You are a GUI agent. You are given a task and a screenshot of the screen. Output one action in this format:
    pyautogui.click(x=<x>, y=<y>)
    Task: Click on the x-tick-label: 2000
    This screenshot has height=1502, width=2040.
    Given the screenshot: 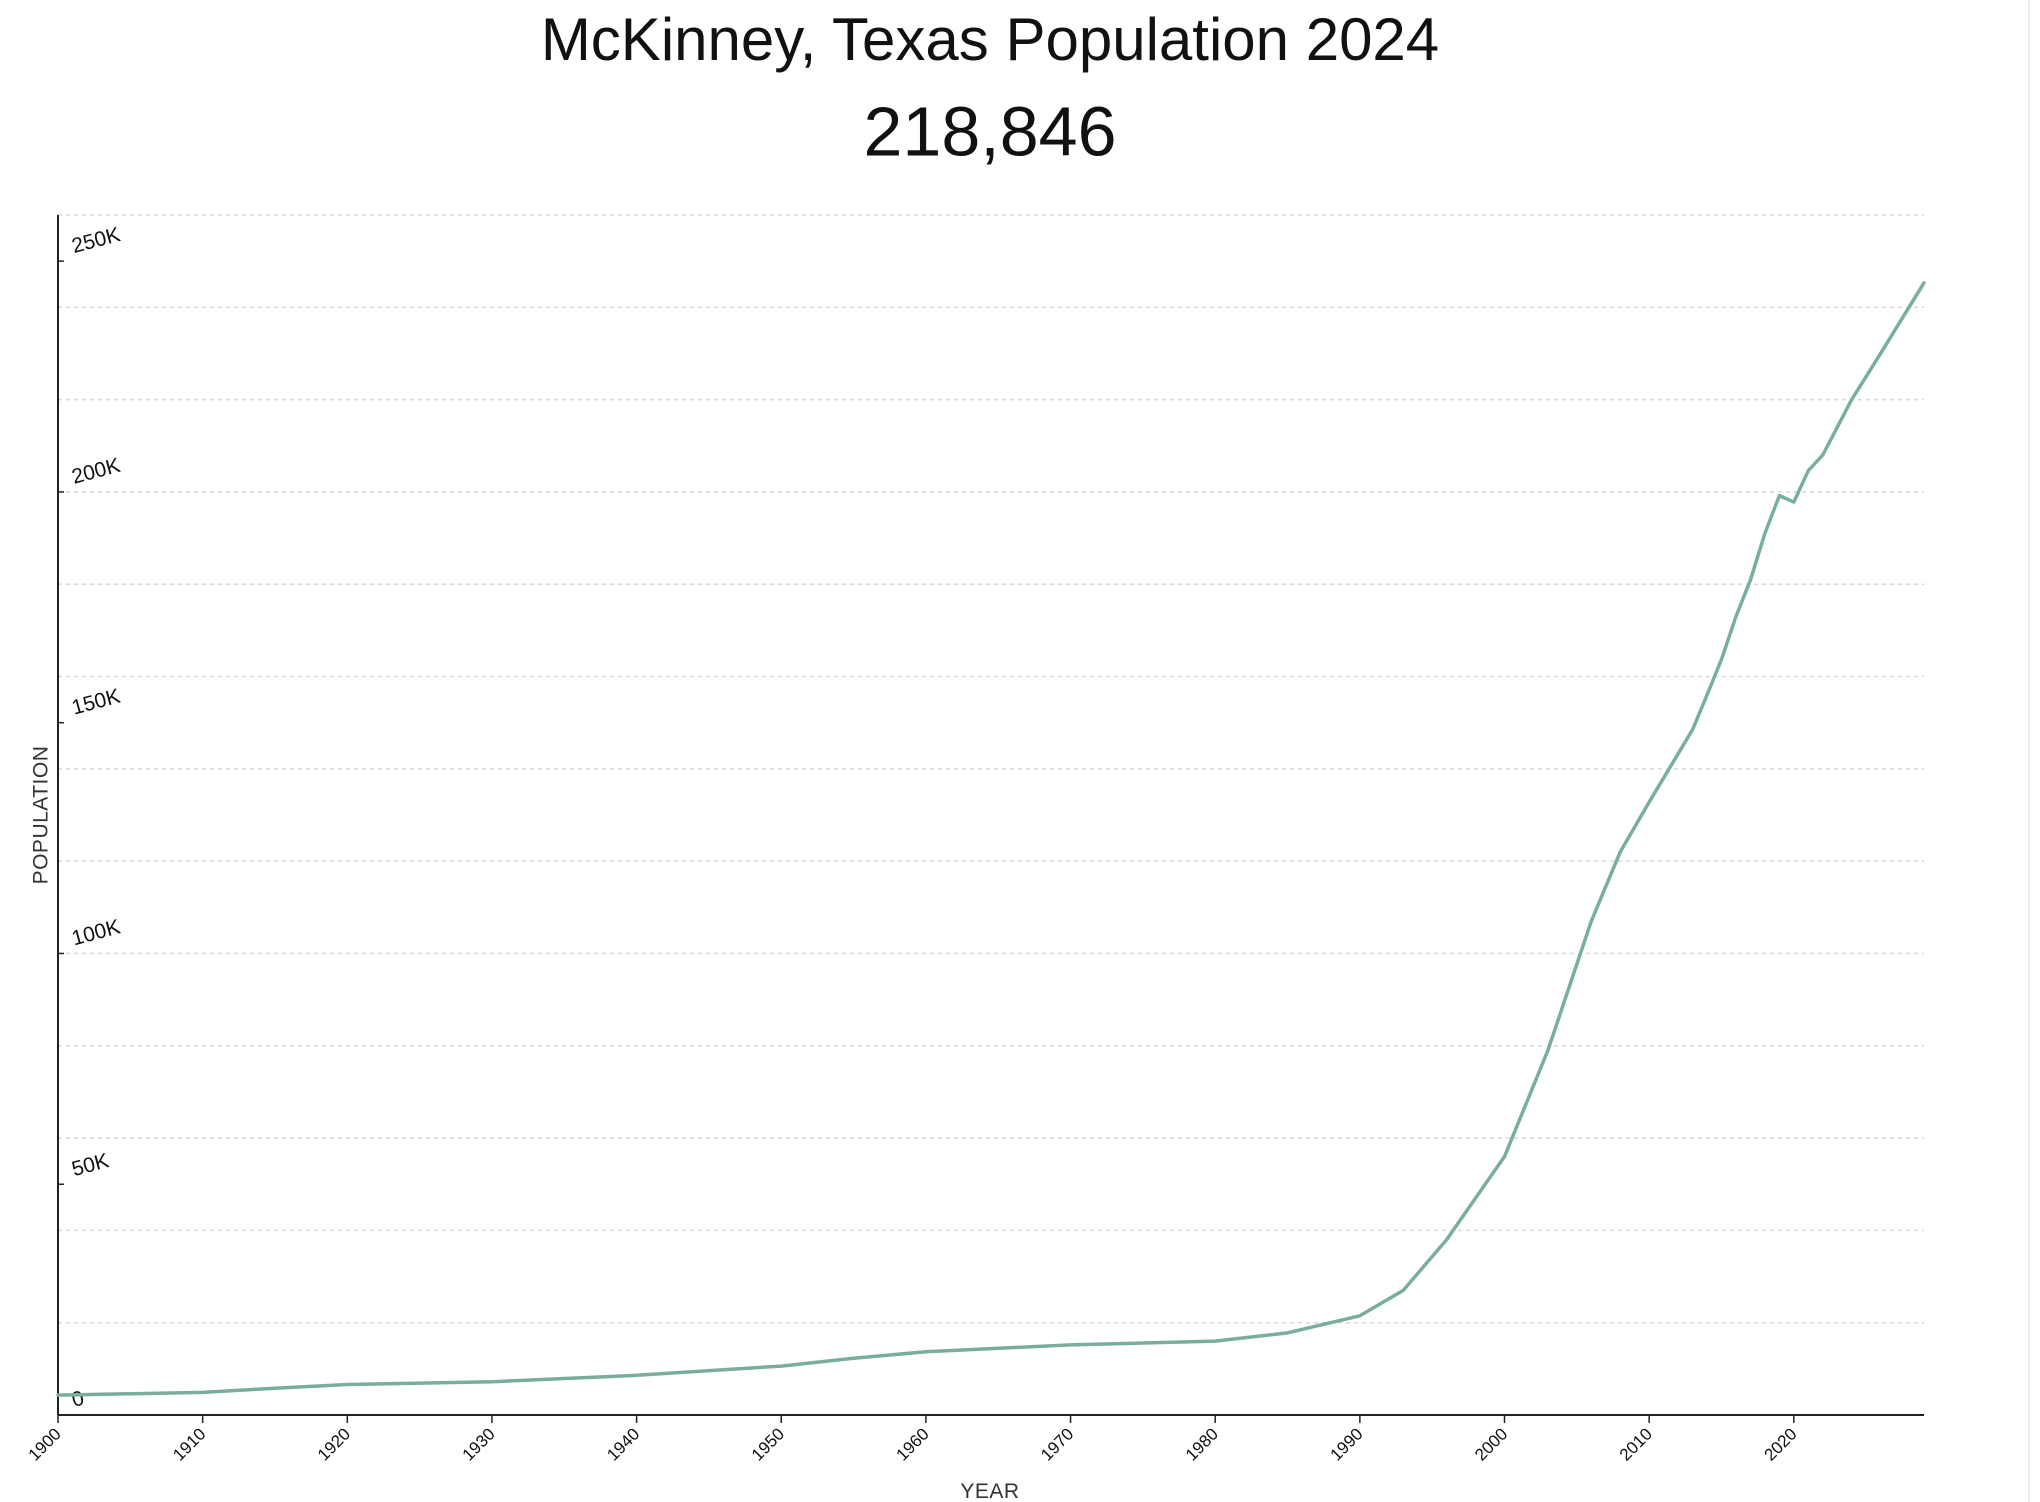 What is the action you would take?
    pyautogui.click(x=1491, y=1444)
    